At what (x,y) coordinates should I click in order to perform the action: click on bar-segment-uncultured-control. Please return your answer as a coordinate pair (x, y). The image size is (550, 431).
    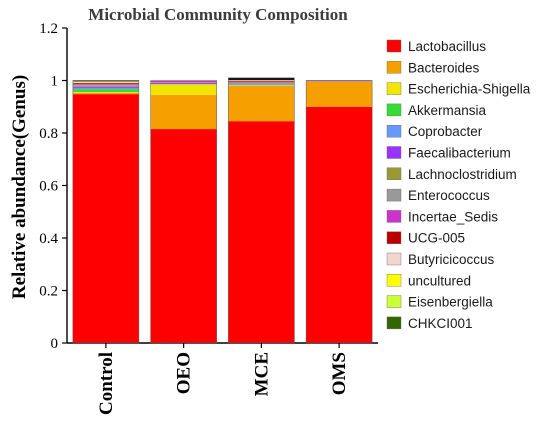
    Looking at the image, I should click on (106, 82).